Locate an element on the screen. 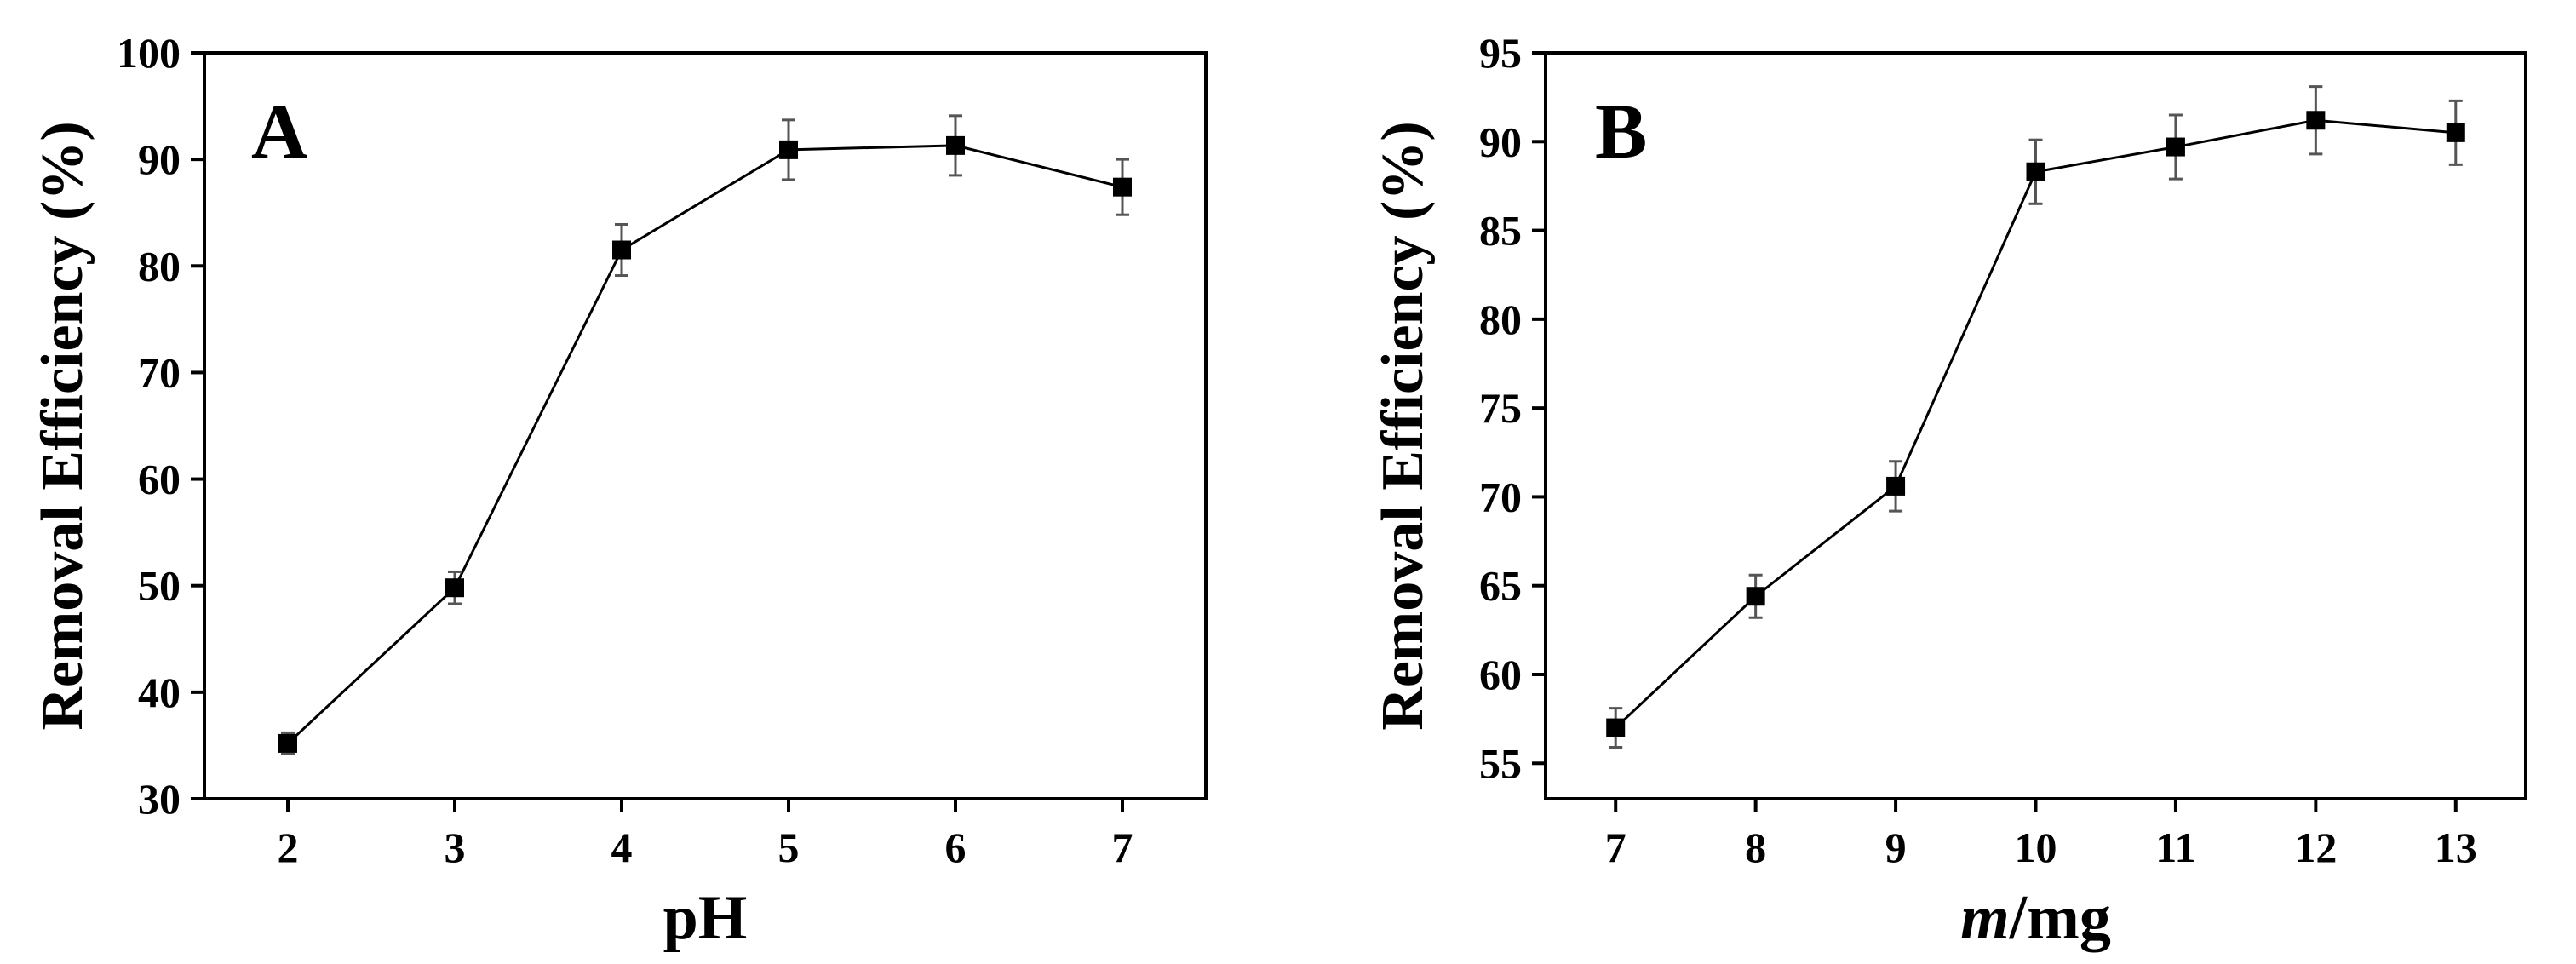 This screenshot has height=964, width=2576. panel-b-x-axis-label-variable: m is located at coordinates (1985, 918).